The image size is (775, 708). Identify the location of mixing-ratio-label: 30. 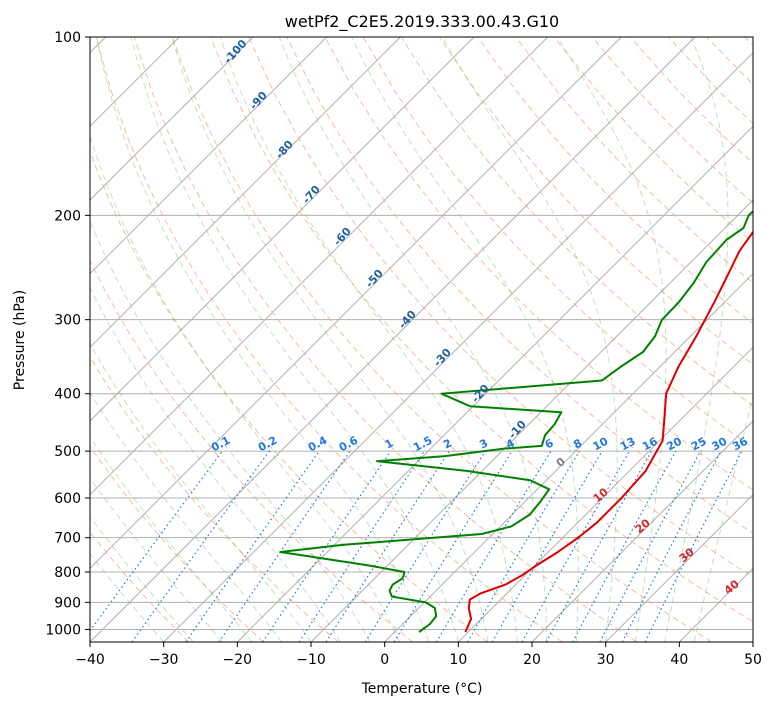
(720, 444).